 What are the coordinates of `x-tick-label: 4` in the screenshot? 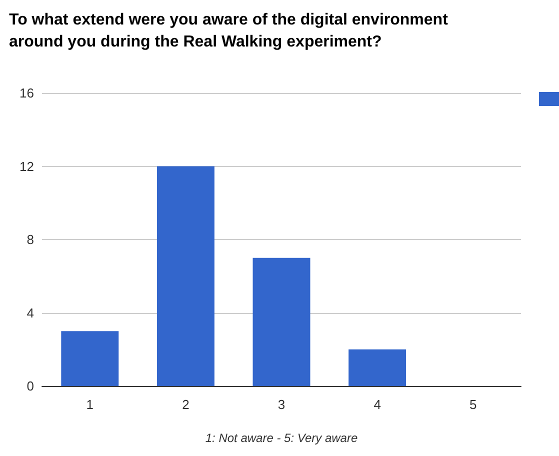 It's located at (377, 404).